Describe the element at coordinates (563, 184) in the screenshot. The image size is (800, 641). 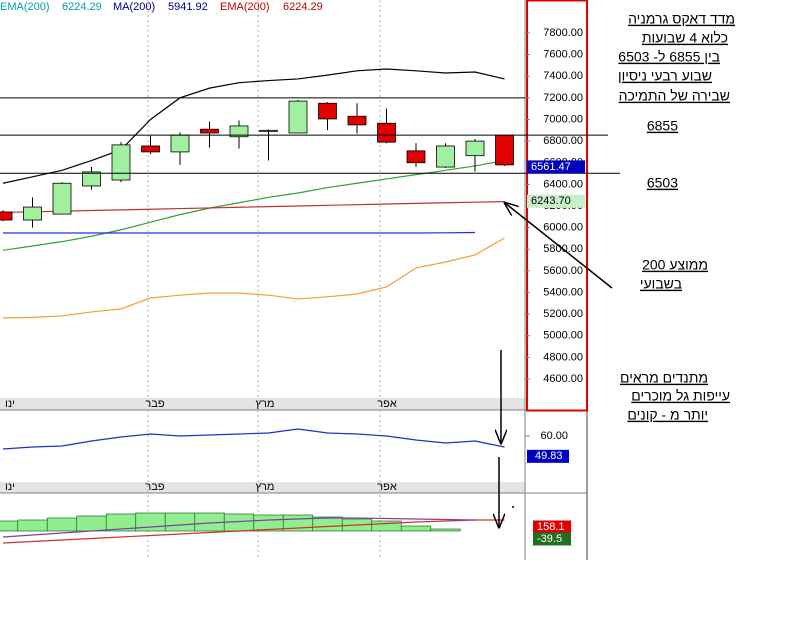
I see `y-tick-label: 6400.00` at that location.